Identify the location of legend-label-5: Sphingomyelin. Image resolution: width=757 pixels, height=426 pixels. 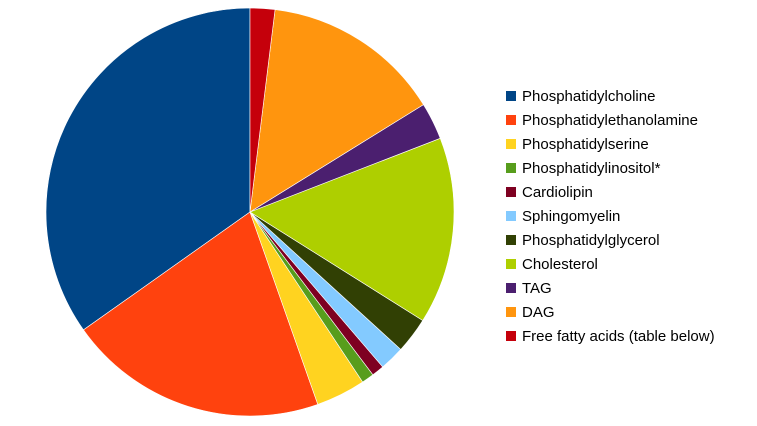
(571, 216).